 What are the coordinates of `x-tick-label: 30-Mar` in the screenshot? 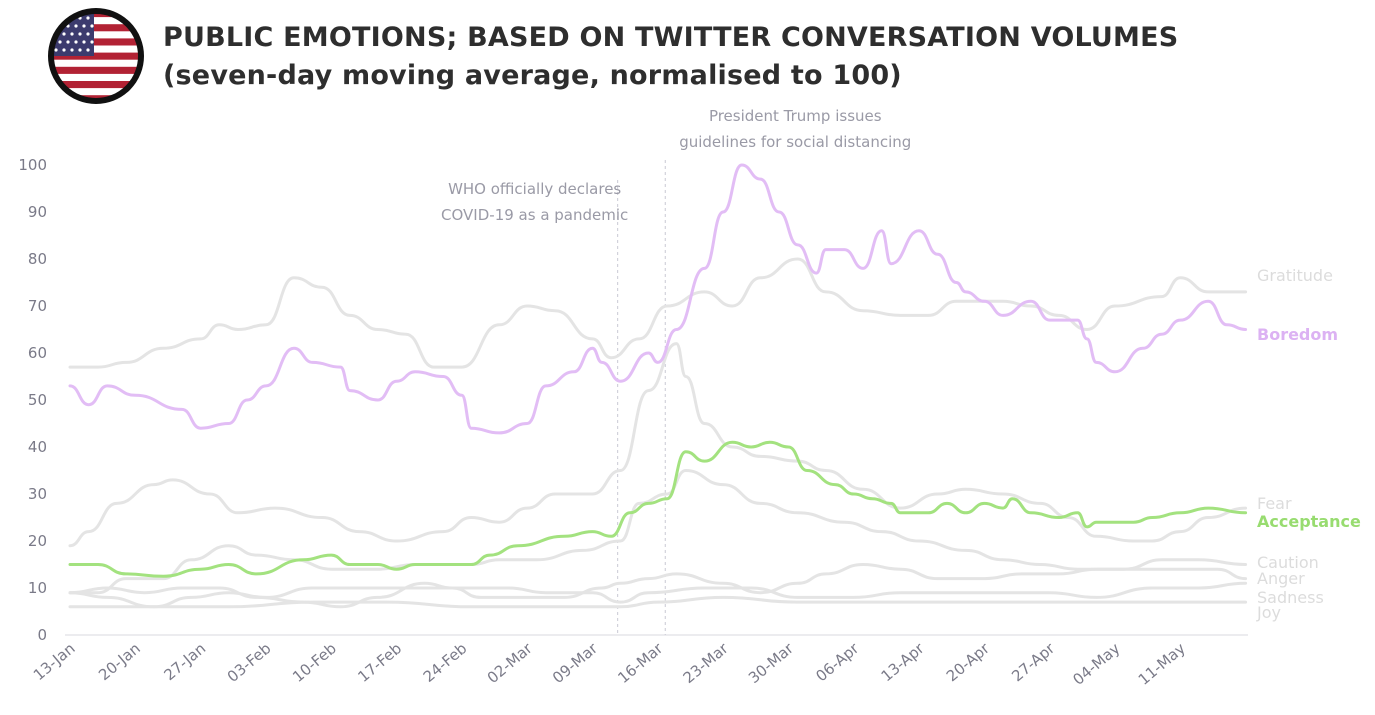 It's located at (771, 663).